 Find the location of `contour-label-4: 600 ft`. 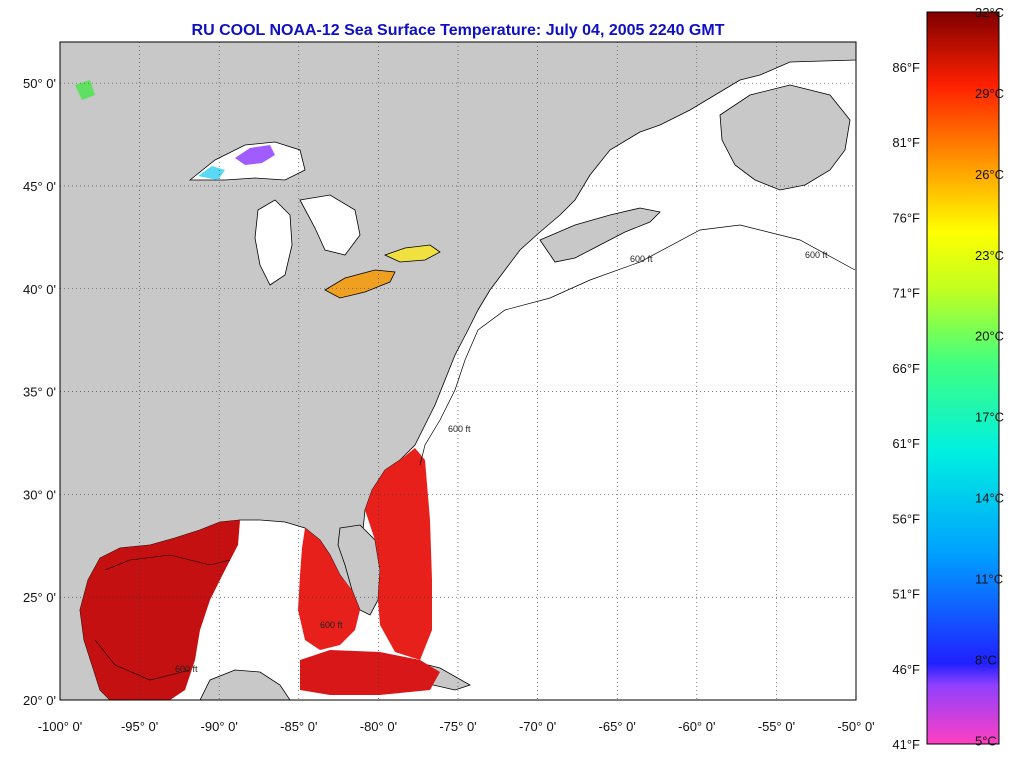

contour-label-4: 600 ft is located at coordinates (186, 669).